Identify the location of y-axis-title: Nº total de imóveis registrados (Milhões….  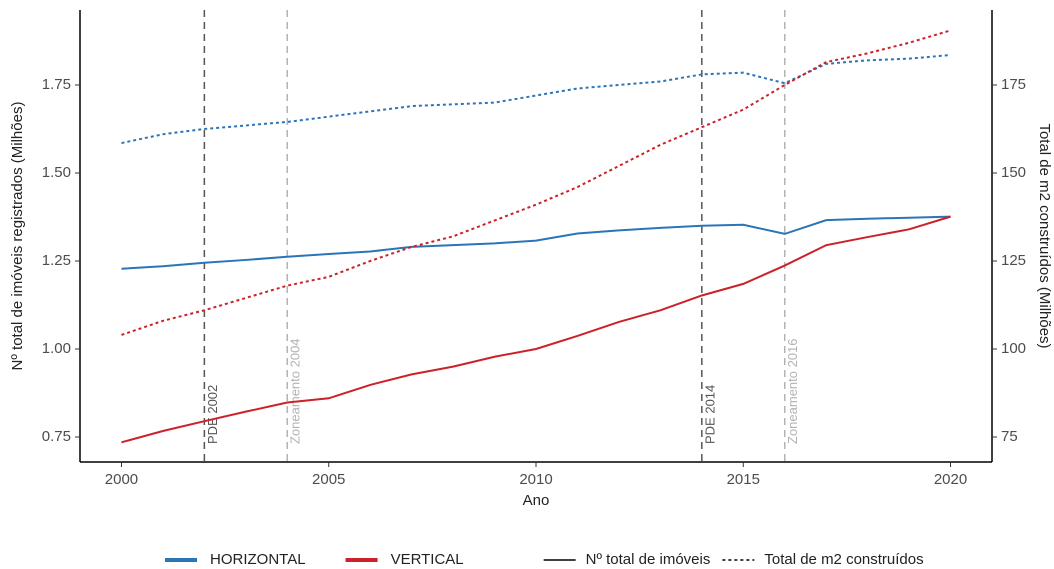
(17, 236).